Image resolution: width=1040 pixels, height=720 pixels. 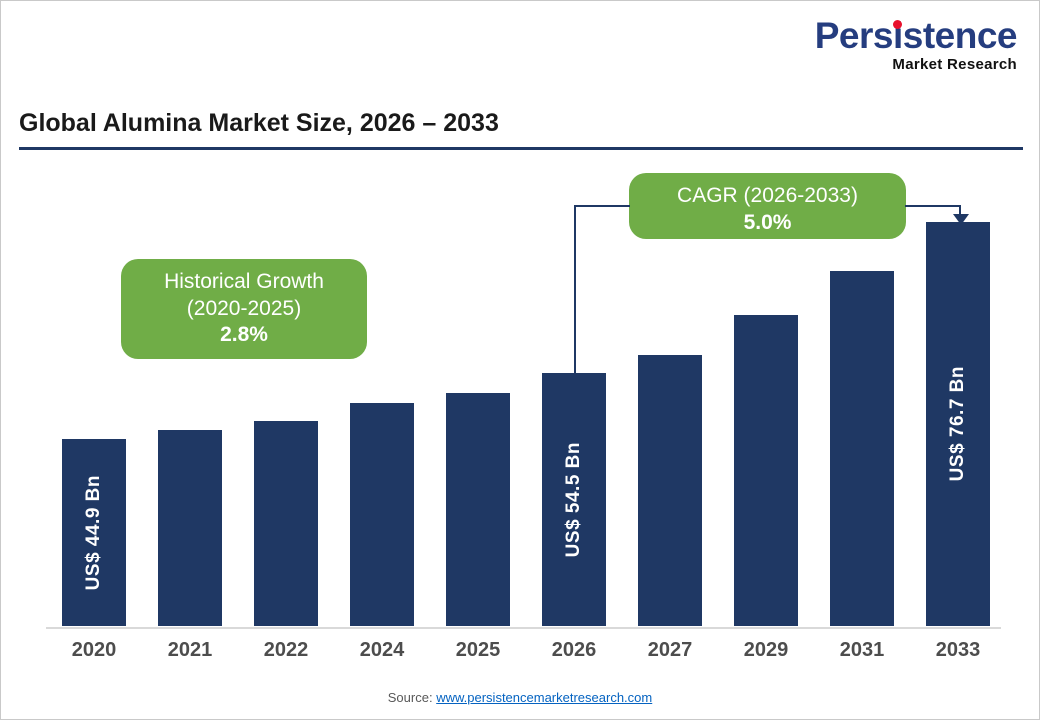 I want to click on bar-value-label-2033: US$ 76.7 Bn, so click(x=957, y=424).